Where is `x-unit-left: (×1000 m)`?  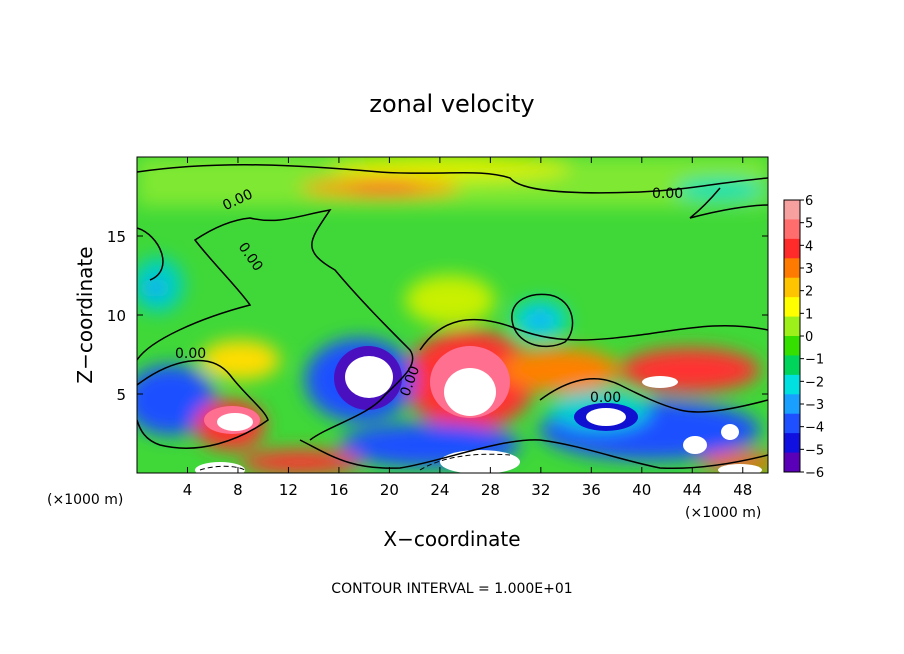
x-unit-left: (×1000 m) is located at coordinates (85, 500).